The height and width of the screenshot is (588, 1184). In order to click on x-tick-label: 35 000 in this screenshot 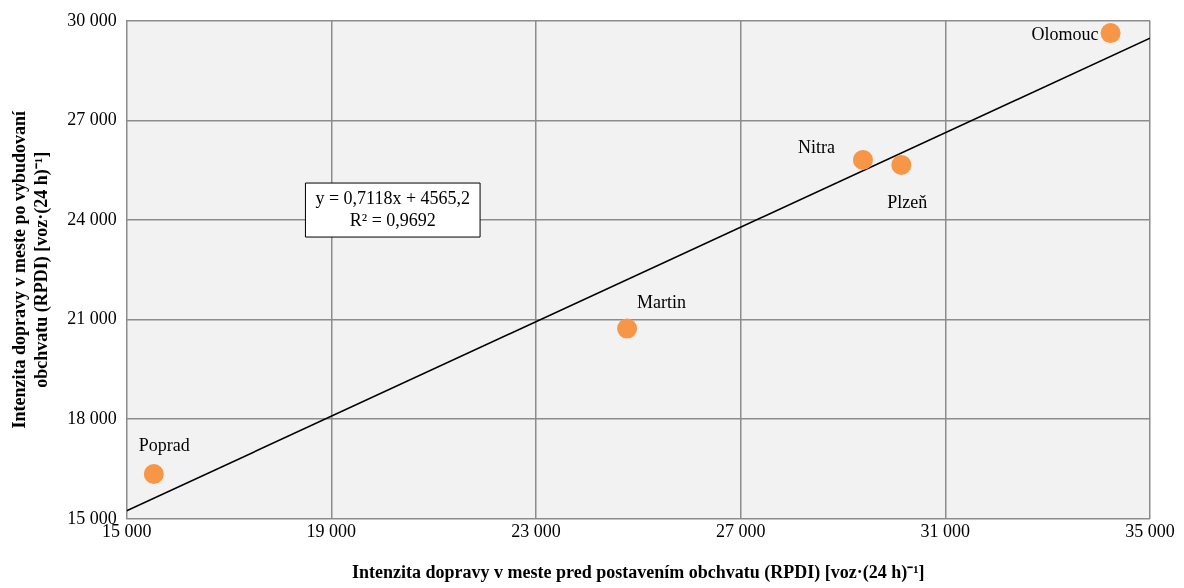, I will do `click(1150, 531)`.